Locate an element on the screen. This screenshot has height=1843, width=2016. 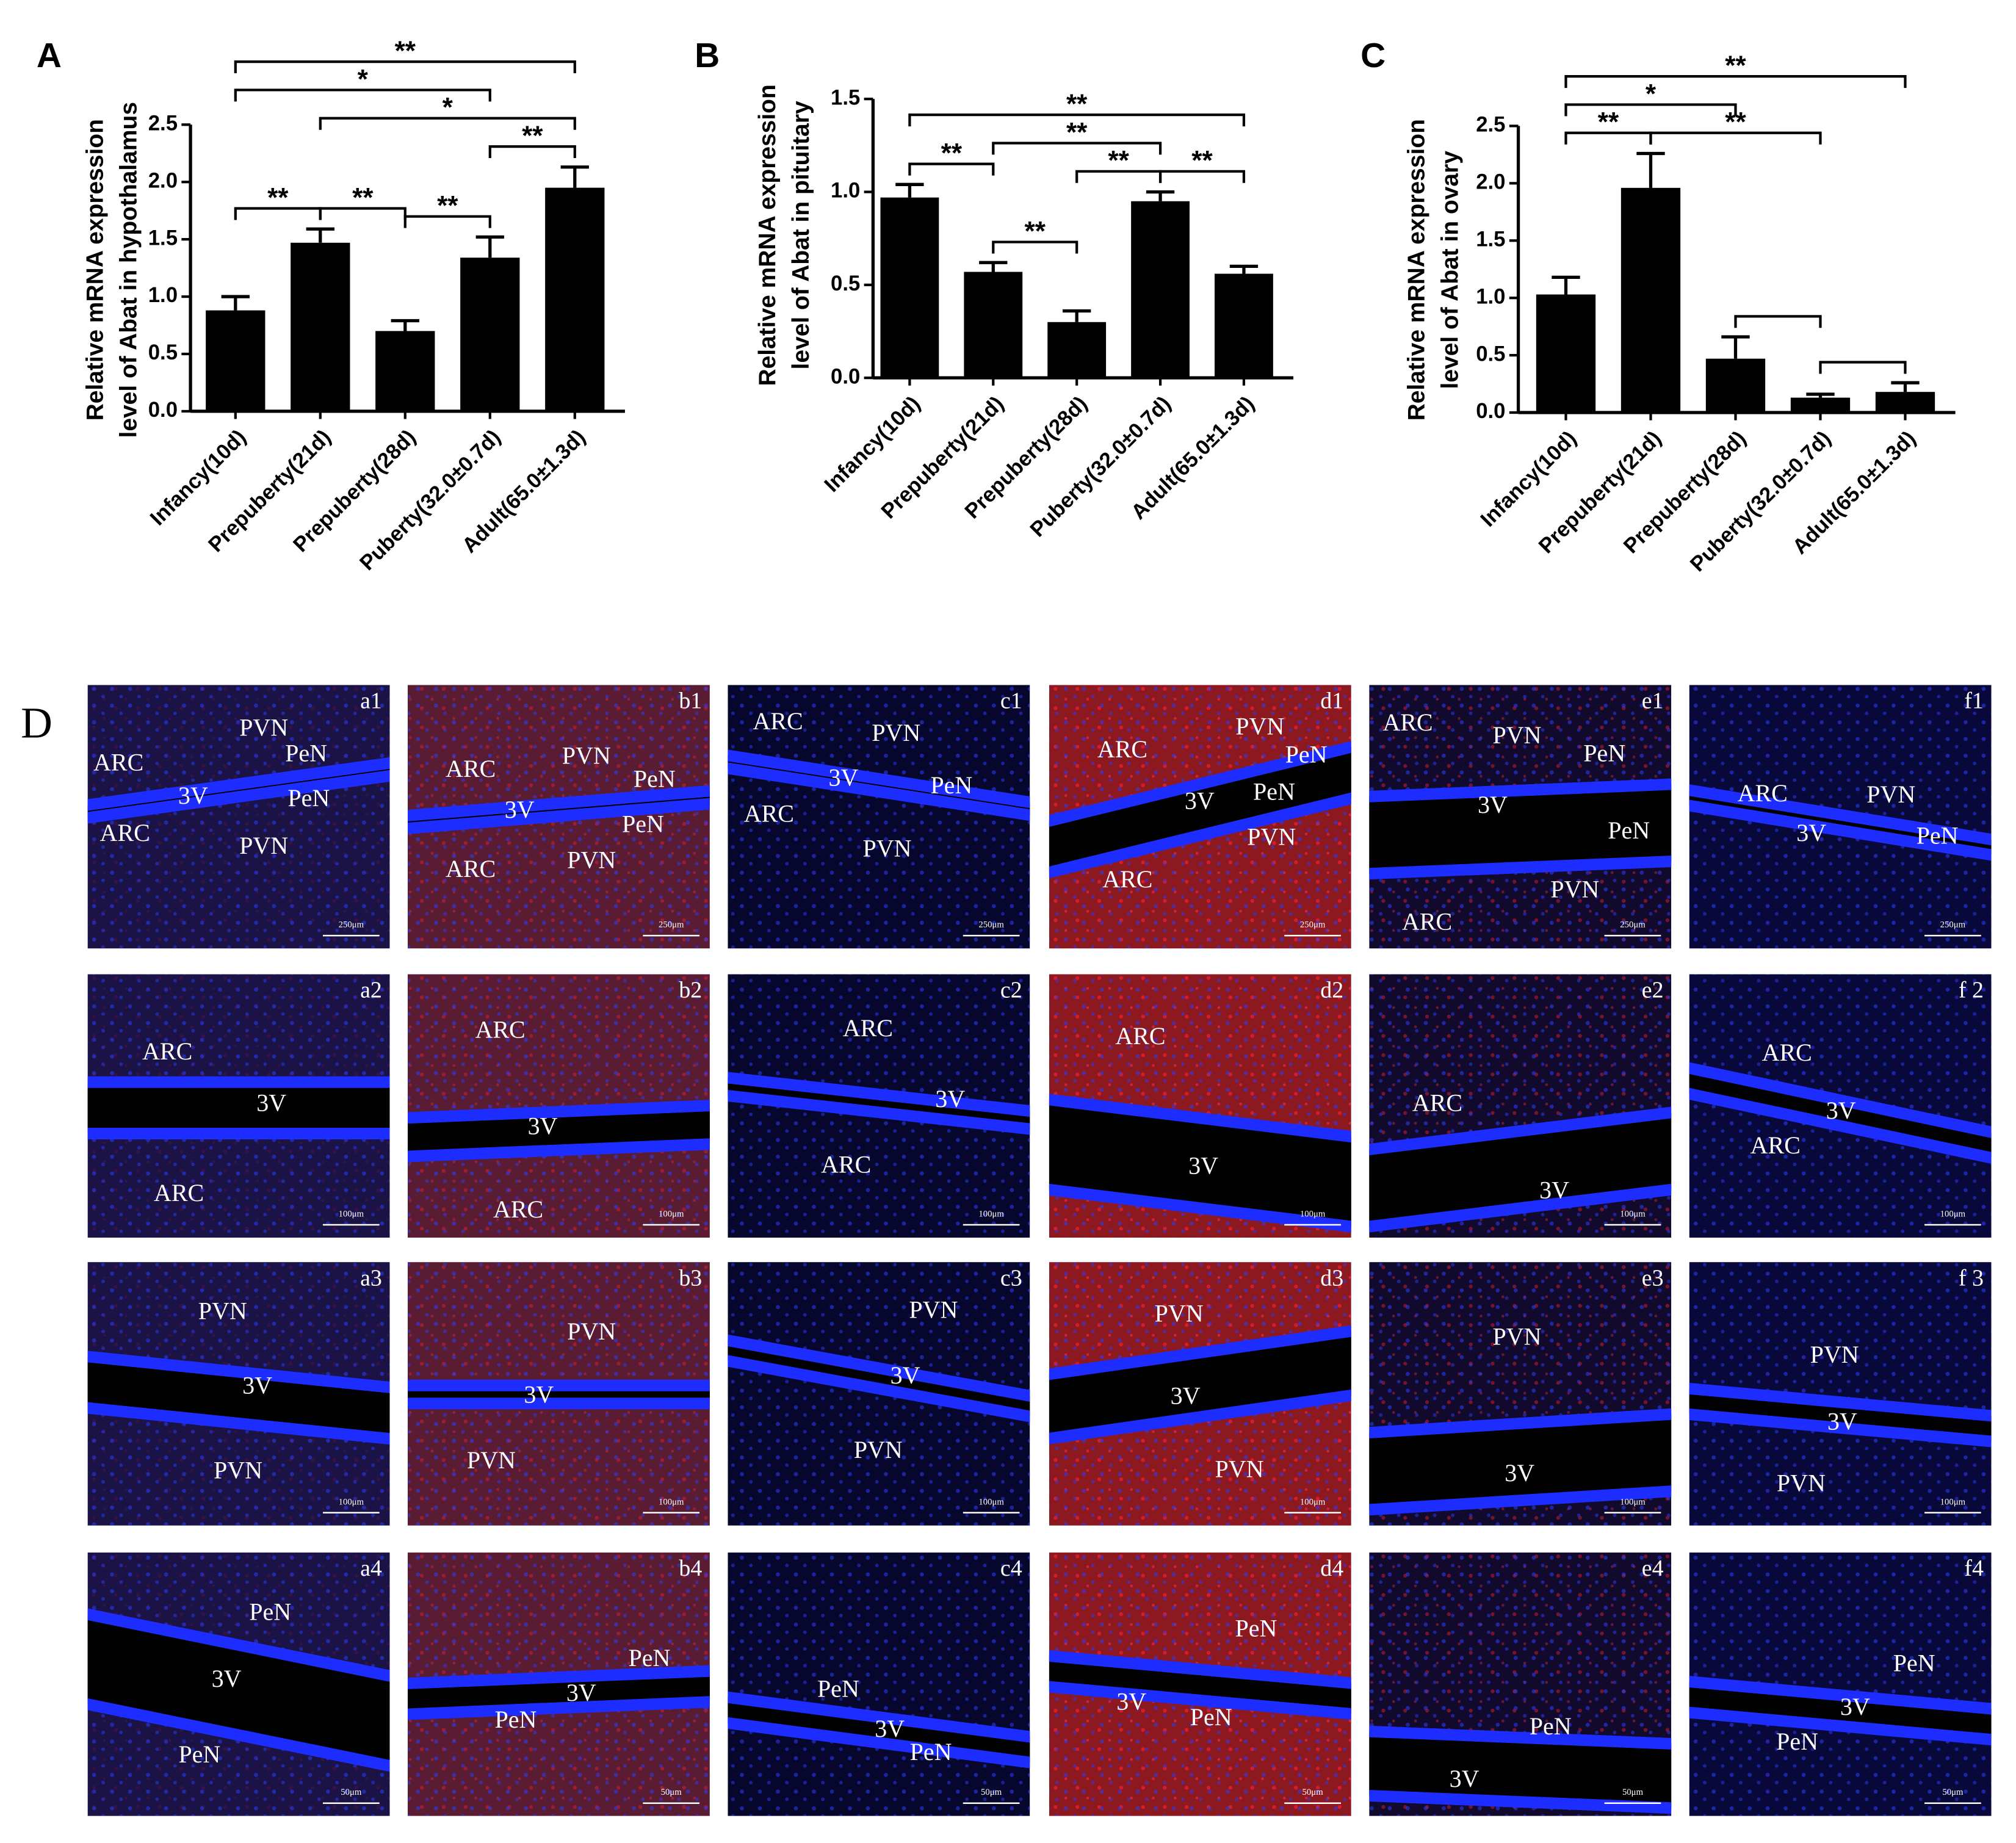
micrograph: e1 ARC PVN PeN 3V PeN PVN ARC 250μm is located at coordinates (1520, 817).